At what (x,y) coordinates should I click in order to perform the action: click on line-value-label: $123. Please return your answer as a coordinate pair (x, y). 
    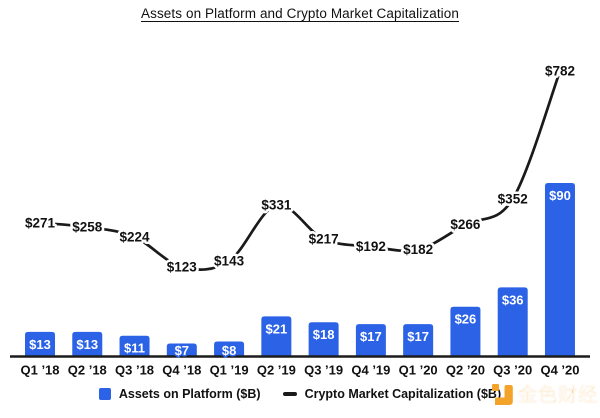
    Looking at the image, I should click on (182, 267).